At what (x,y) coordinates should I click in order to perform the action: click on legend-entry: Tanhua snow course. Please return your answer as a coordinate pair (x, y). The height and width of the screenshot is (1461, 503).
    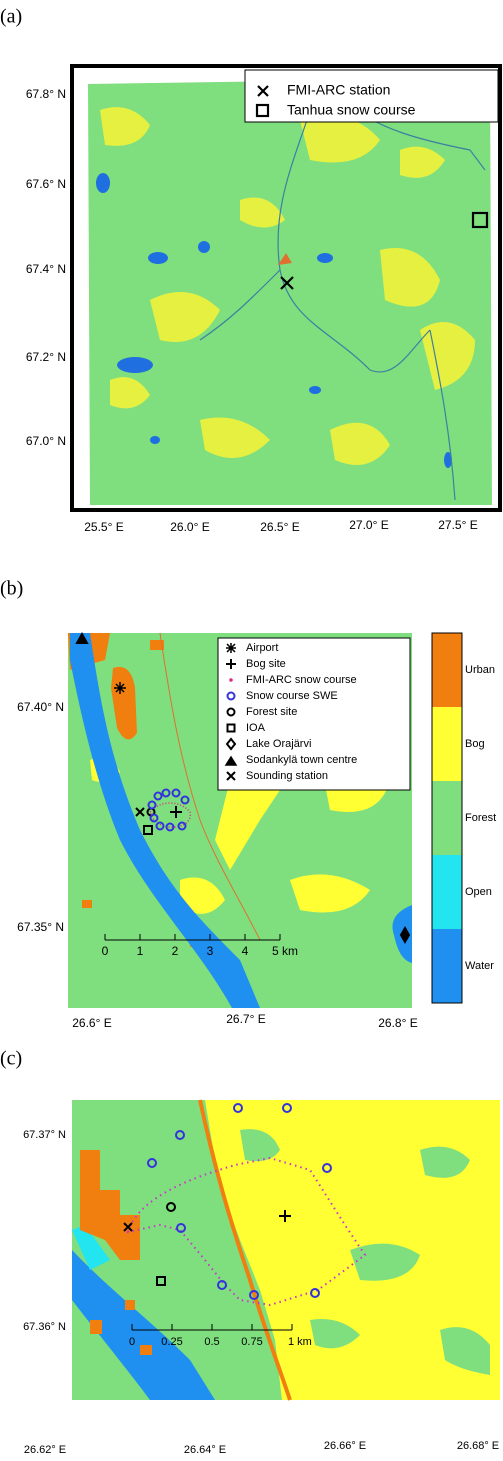
    Looking at the image, I should click on (351, 110).